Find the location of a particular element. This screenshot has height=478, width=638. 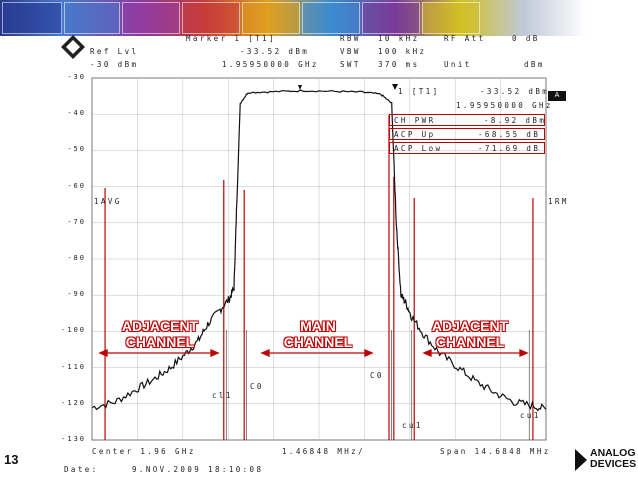

main-channel-annotation: MAIN CHANNEL is located at coordinates (318, 334).